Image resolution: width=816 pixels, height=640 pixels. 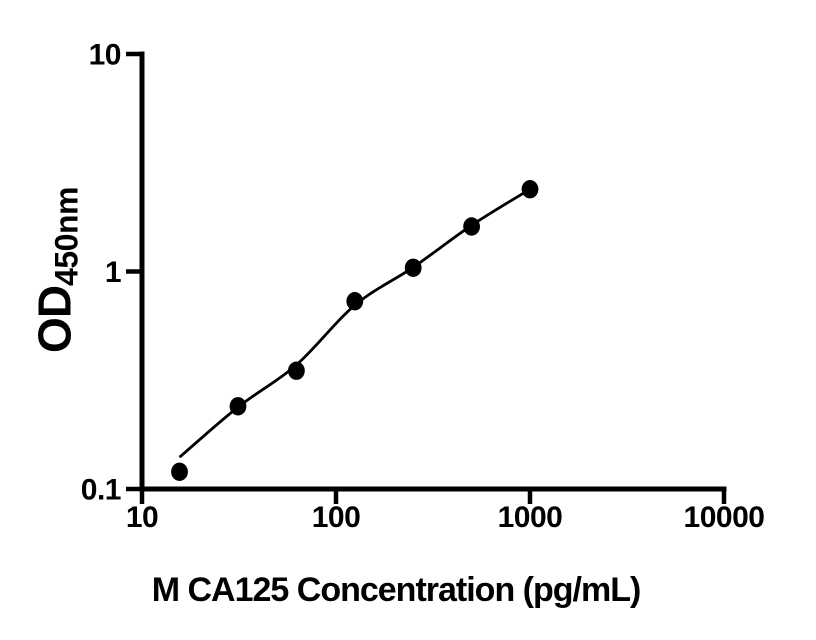 What do you see at coordinates (530, 517) in the screenshot?
I see `x-tick-label: 1000` at bounding box center [530, 517].